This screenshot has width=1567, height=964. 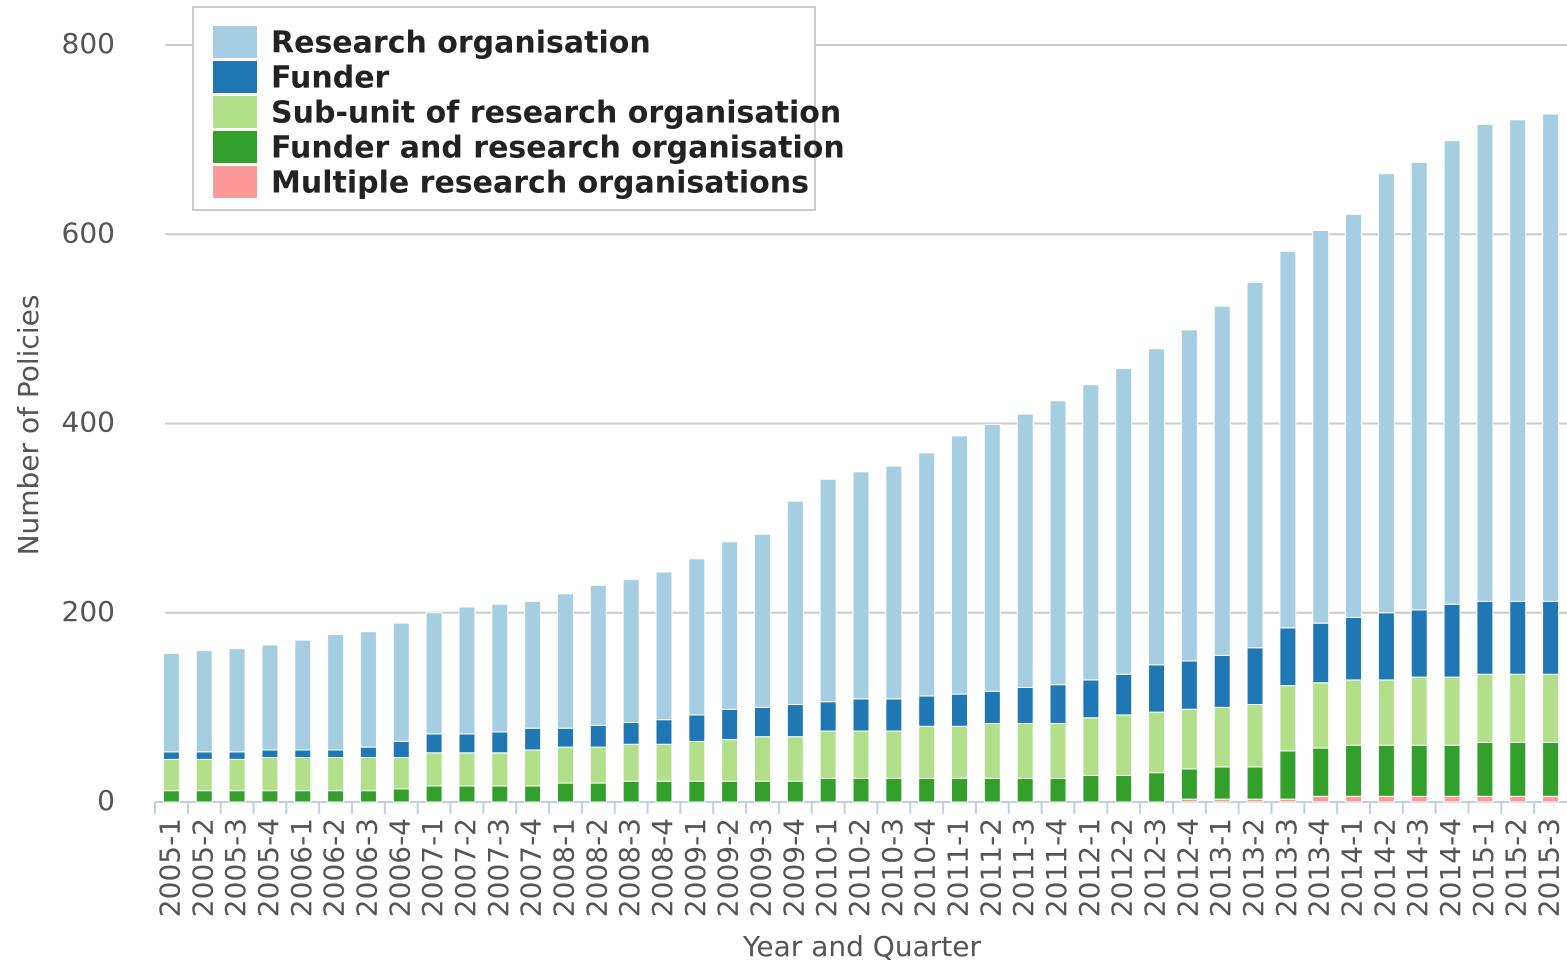 I want to click on x-tick-label: 2005-1, so click(x=169, y=867).